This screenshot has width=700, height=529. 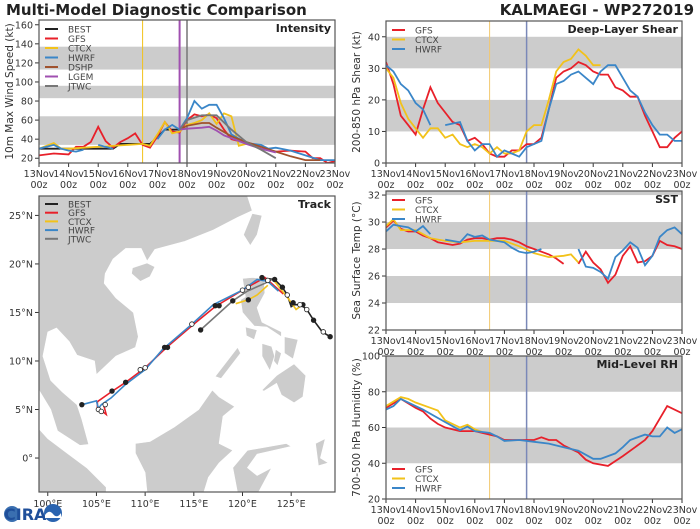 I want to click on lon-tick-label: 100°E, so click(x=47, y=504).